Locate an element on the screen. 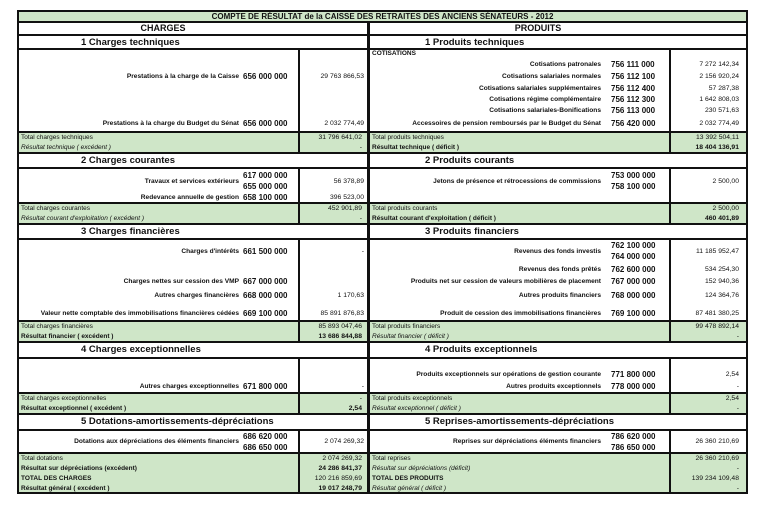 This screenshot has height=512, width=759. section-title: 4 Charges exceptionnelles is located at coordinates (193, 350).